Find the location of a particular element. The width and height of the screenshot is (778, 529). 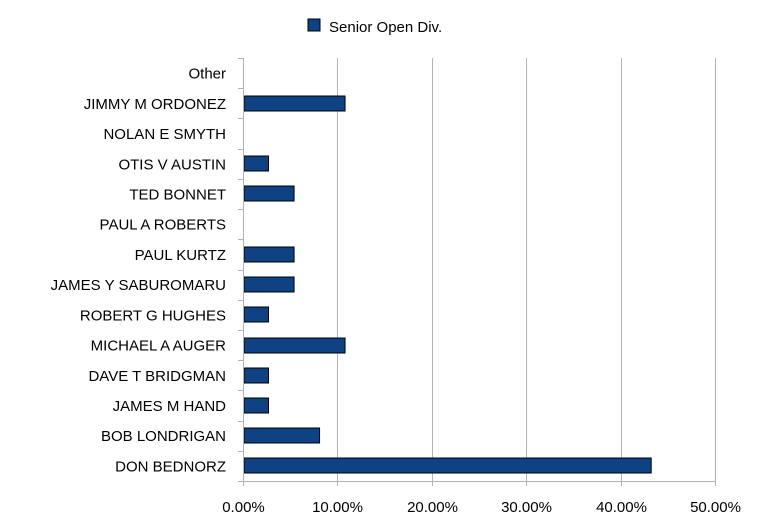

category-label: PAUL KURTZ is located at coordinates (180, 255).